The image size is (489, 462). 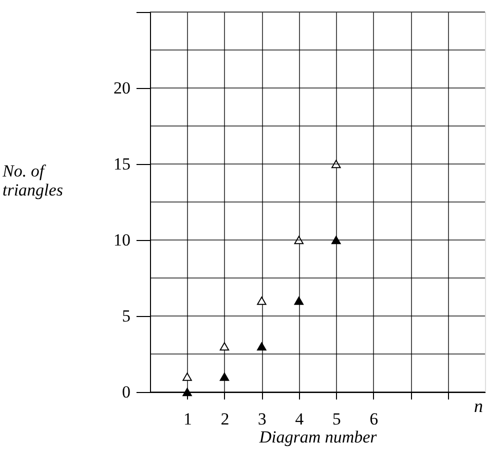 I want to click on y-tick-label: 0, so click(x=126, y=392).